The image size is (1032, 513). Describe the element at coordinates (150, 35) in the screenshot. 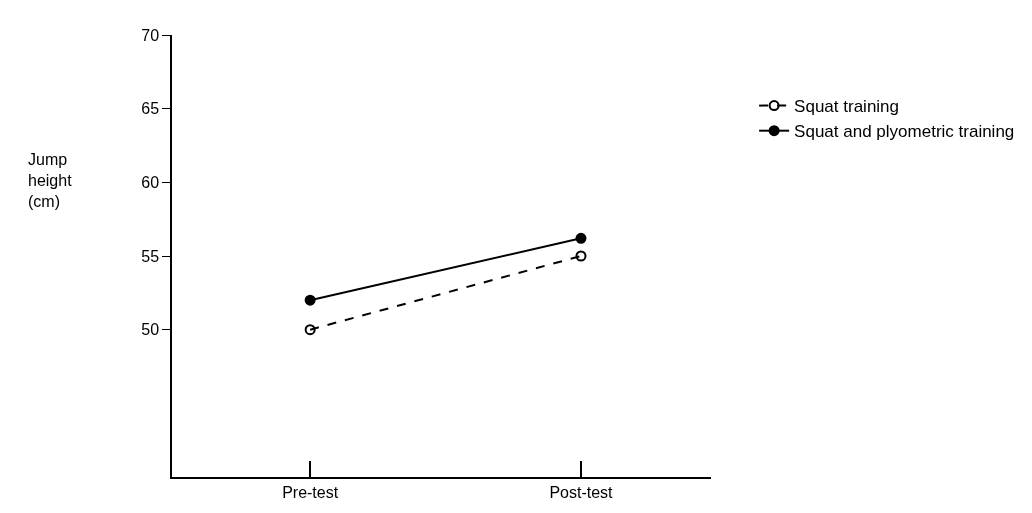

I see `y-tick-label: 70` at that location.